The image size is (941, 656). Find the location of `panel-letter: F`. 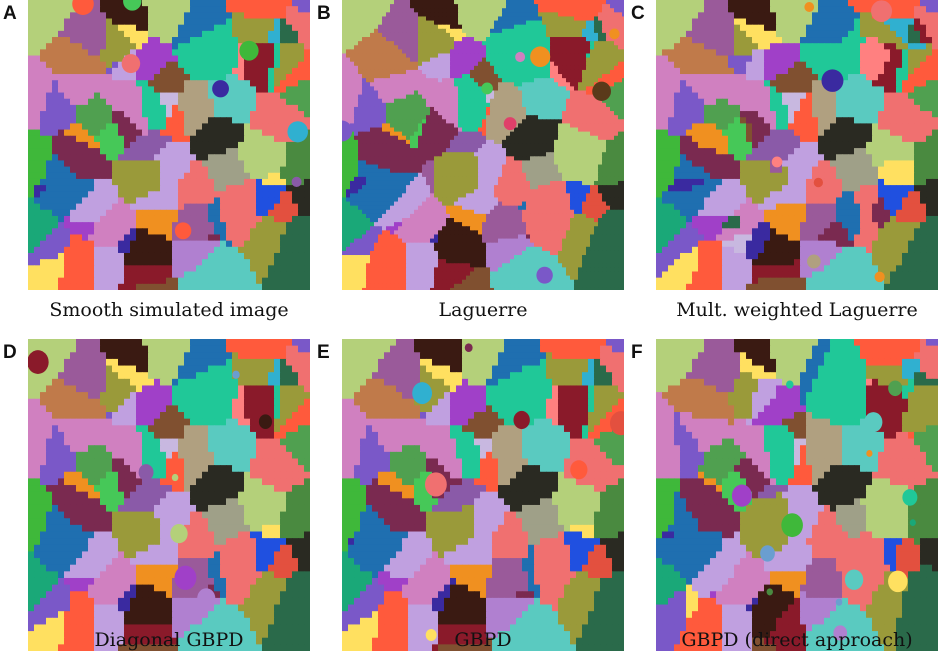

panel-letter: F is located at coordinates (637, 352).